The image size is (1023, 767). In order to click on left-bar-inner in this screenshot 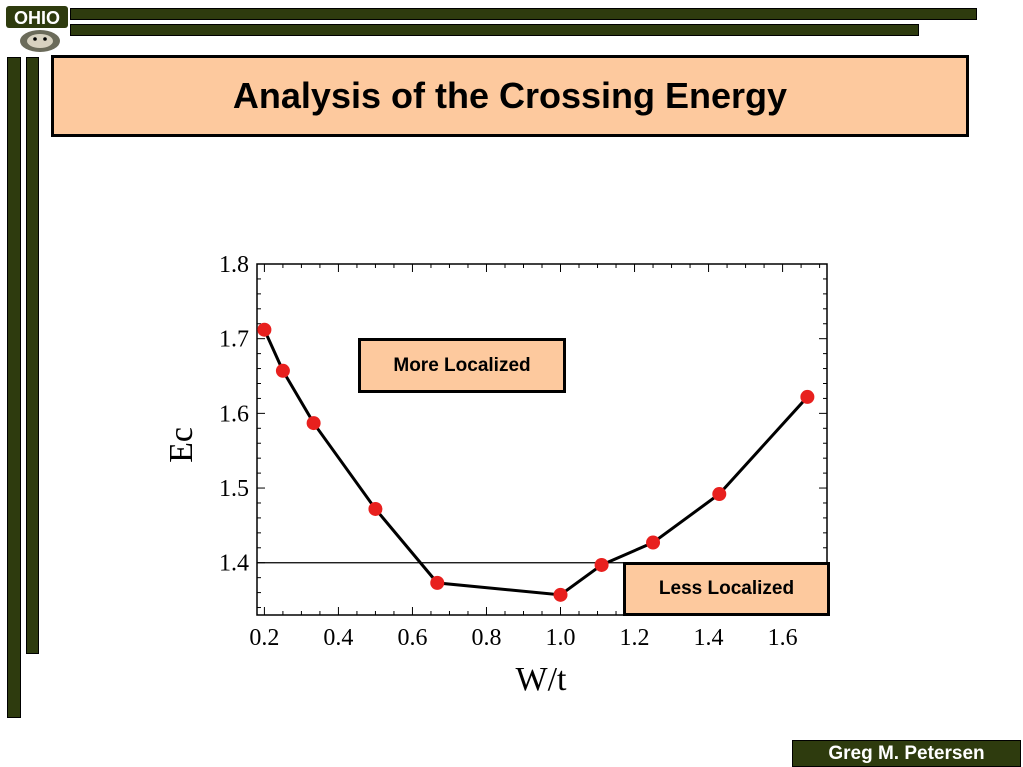, I will do `click(32, 355)`.